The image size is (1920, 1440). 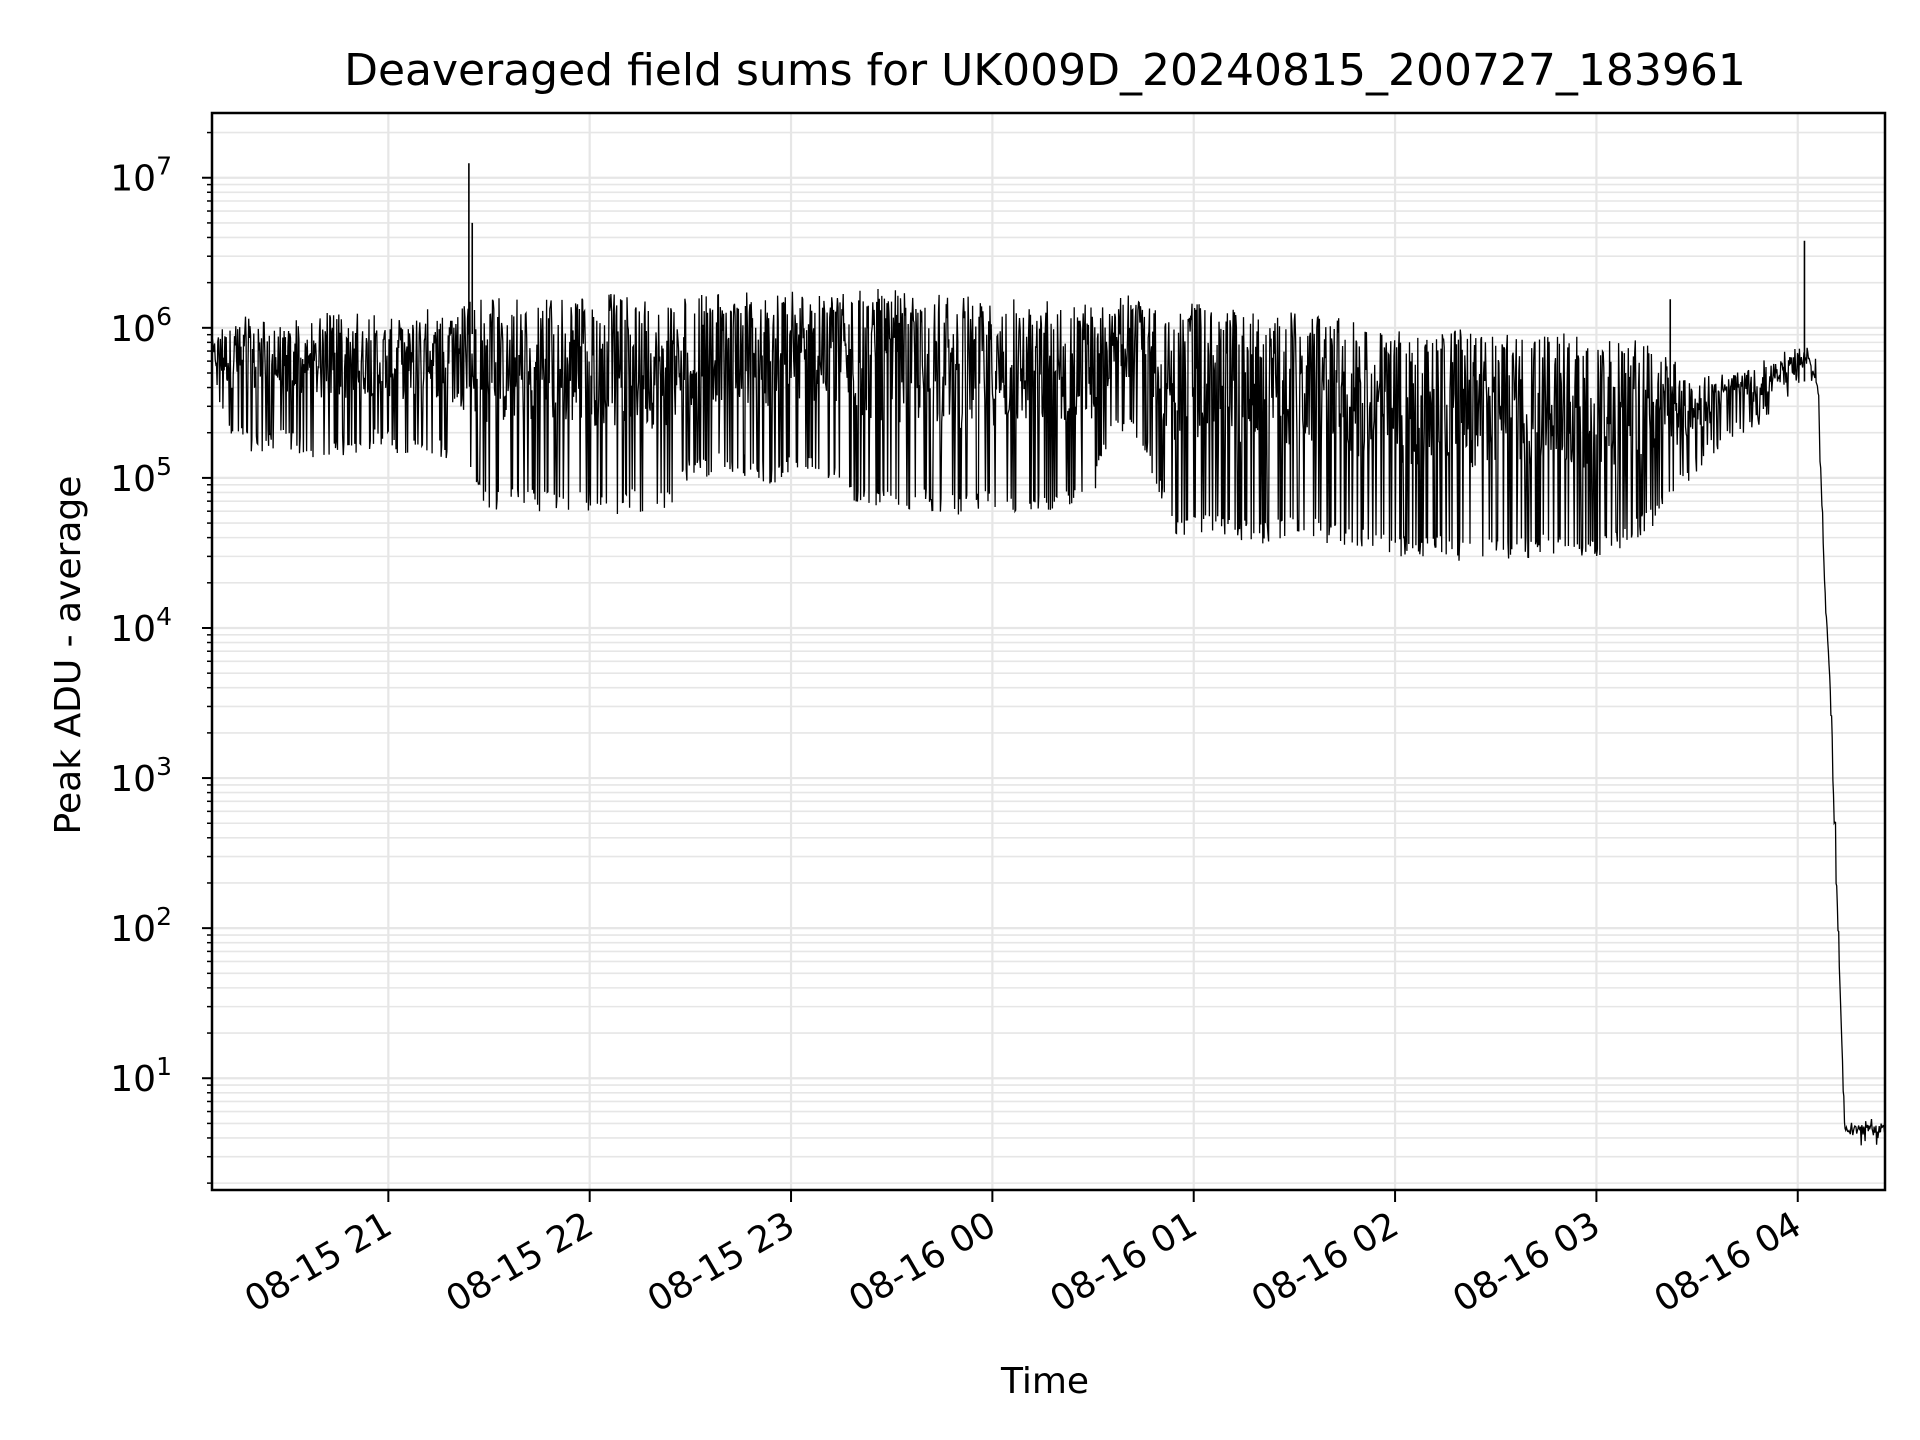 What do you see at coordinates (141, 326) in the screenshot?
I see `y-tick-label: 10⁶` at bounding box center [141, 326].